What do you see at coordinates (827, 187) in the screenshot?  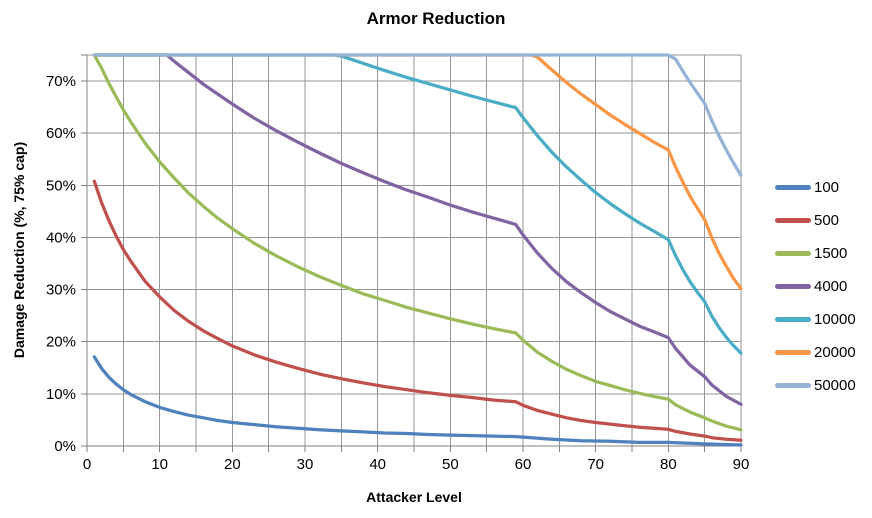 I see `legend-label: 100` at bounding box center [827, 187].